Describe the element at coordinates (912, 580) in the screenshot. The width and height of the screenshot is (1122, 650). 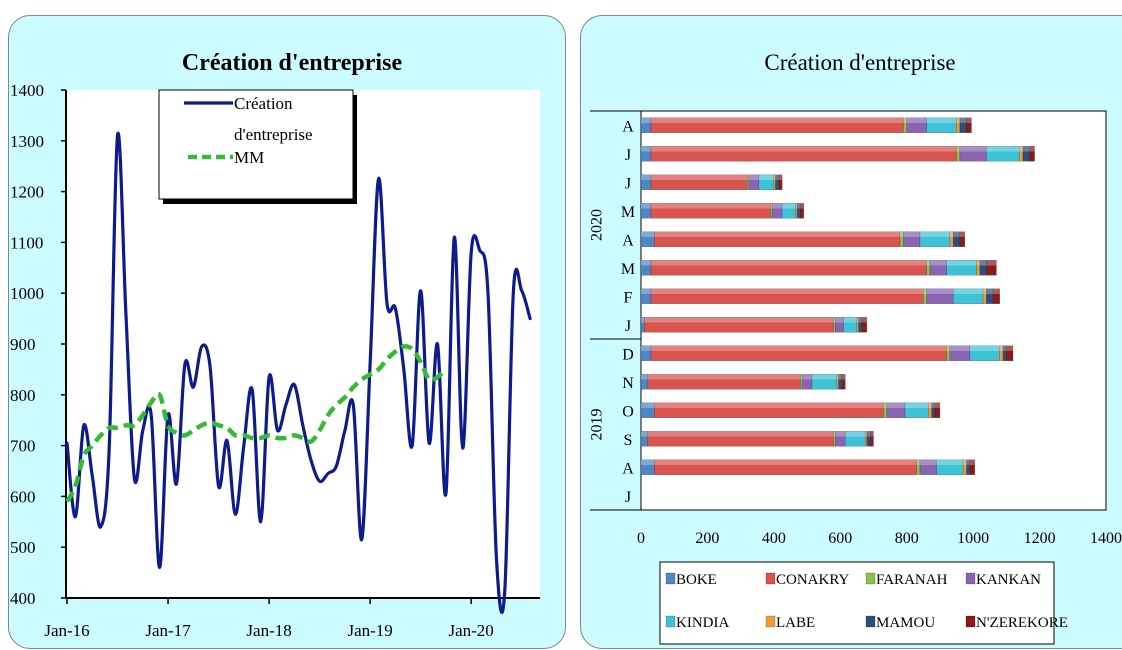
I see `legend-label-2: FARANAH` at that location.